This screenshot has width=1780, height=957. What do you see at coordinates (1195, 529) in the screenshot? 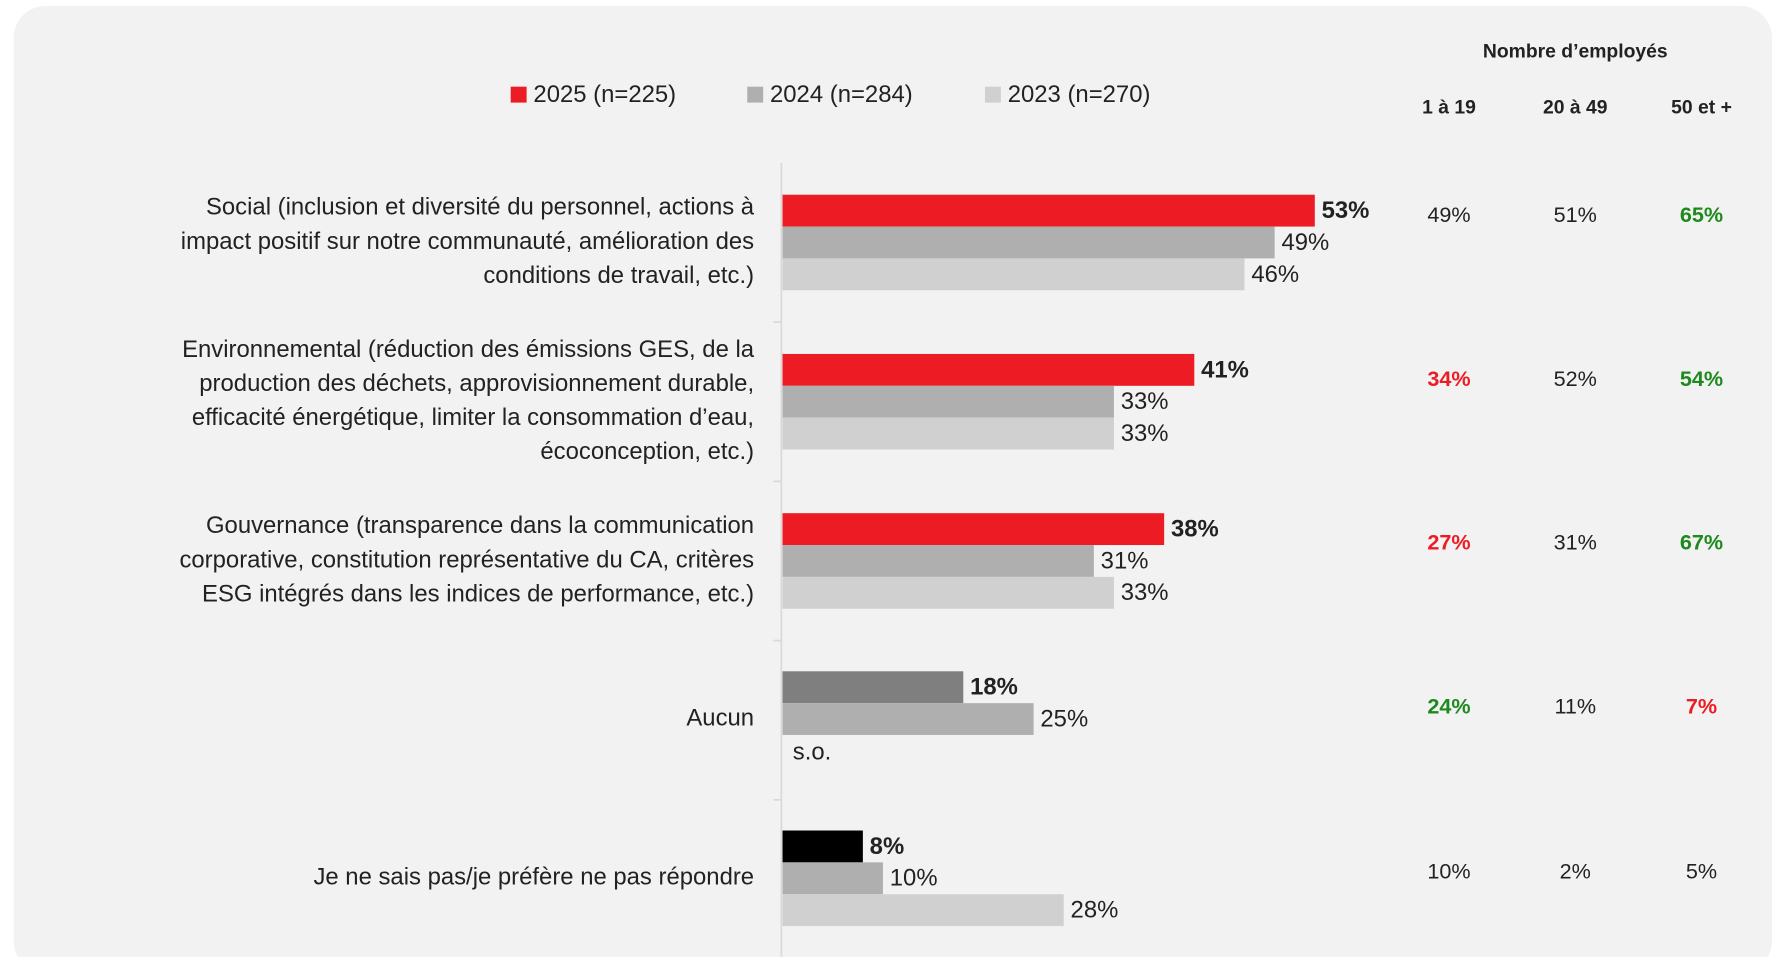
I see `value-label: 38%` at bounding box center [1195, 529].